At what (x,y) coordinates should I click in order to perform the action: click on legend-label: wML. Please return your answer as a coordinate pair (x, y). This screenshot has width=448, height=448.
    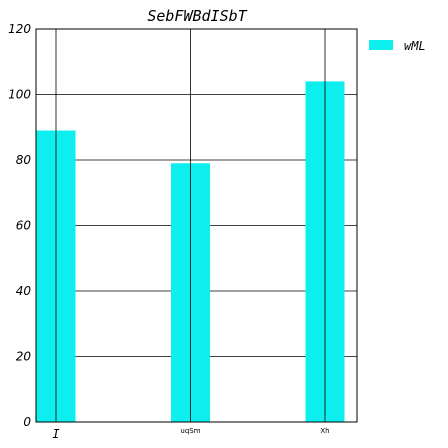
    Looking at the image, I should click on (415, 46).